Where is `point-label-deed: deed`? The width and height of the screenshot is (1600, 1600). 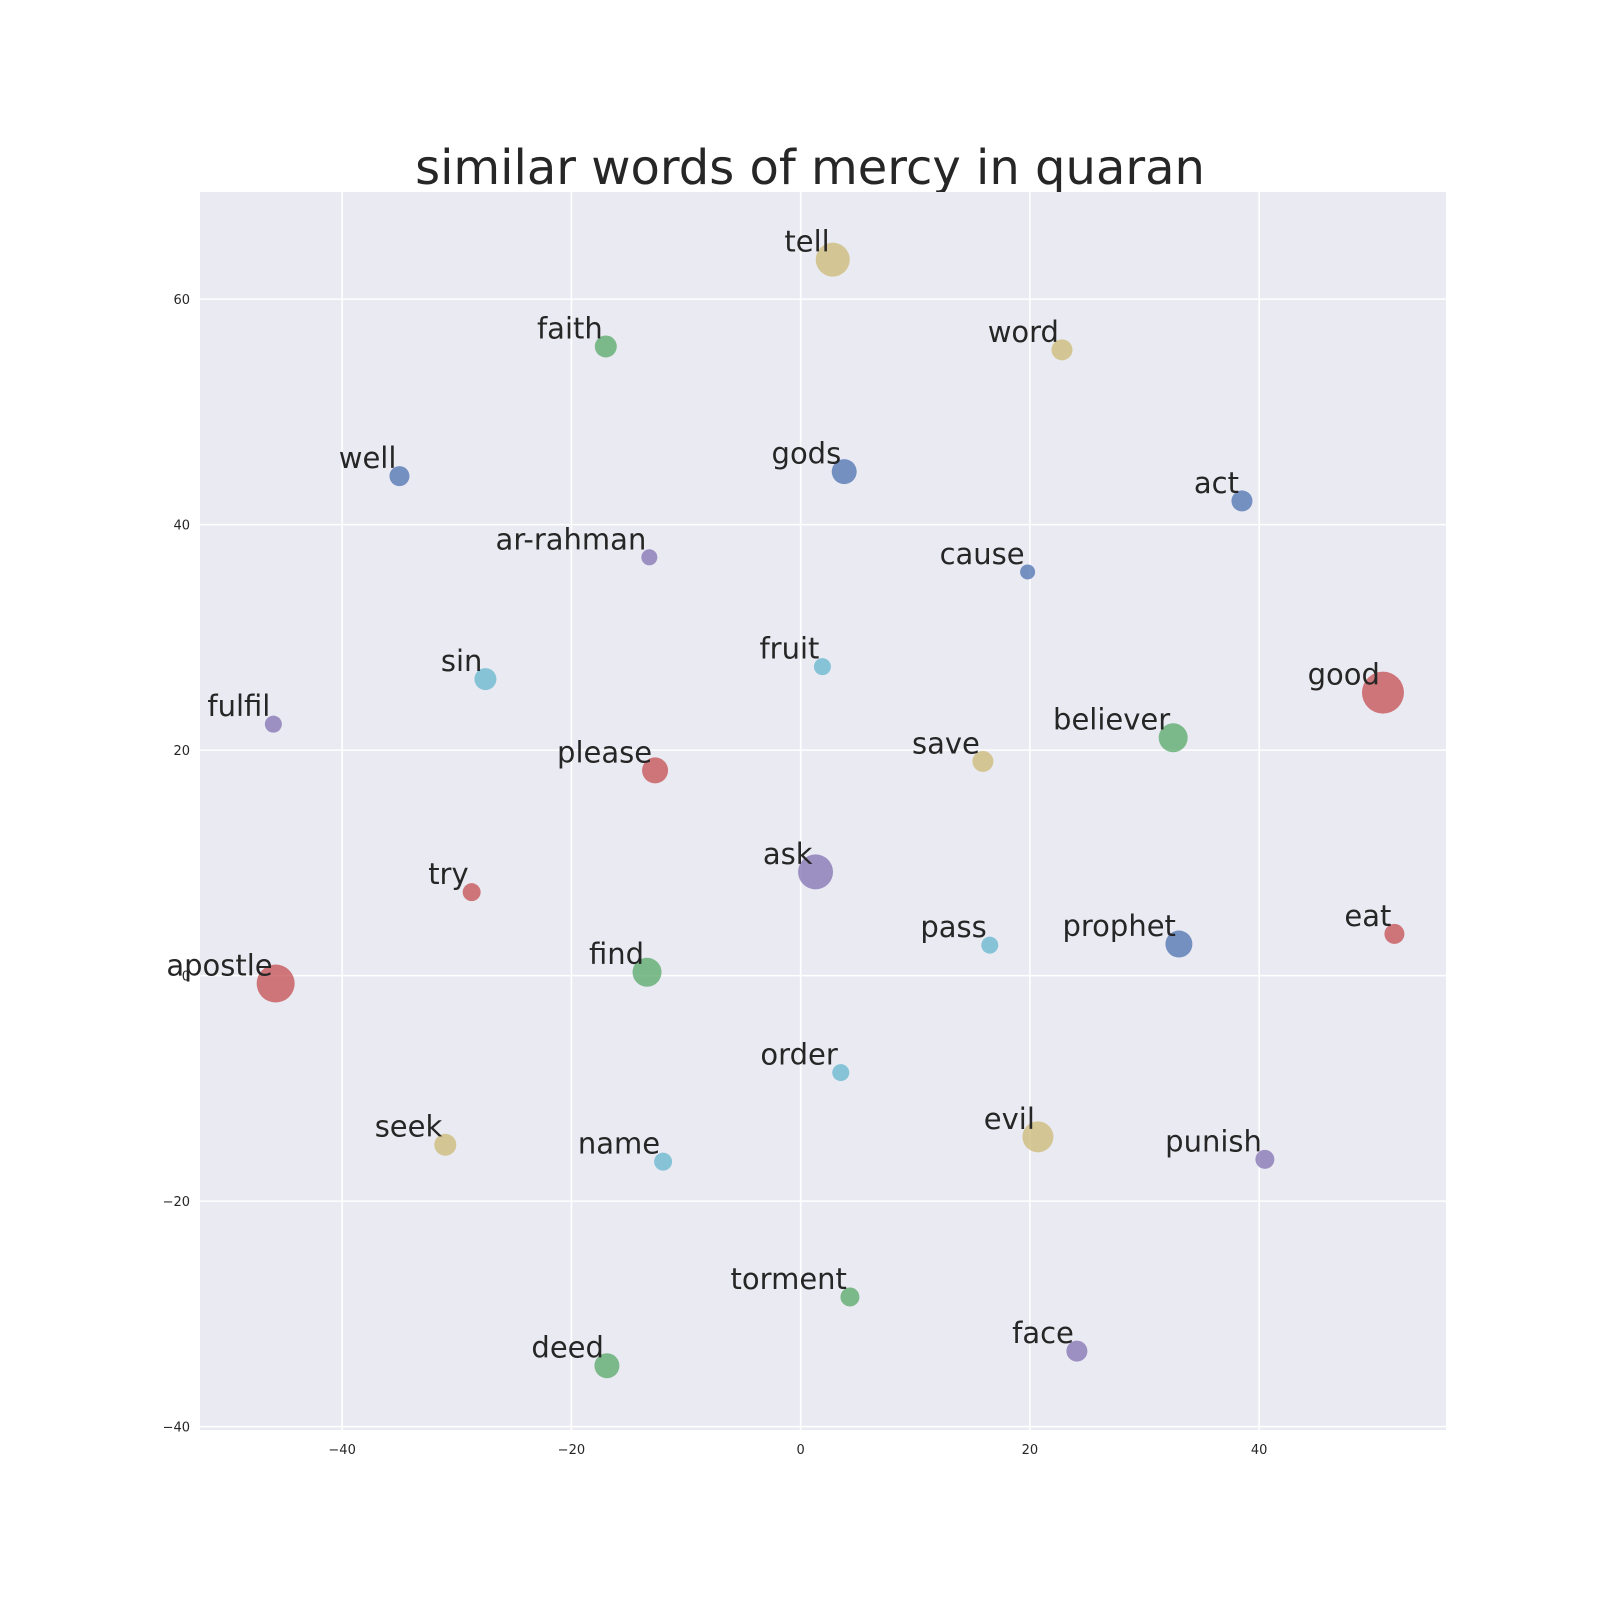 point-label-deed: deed is located at coordinates (567, 1348).